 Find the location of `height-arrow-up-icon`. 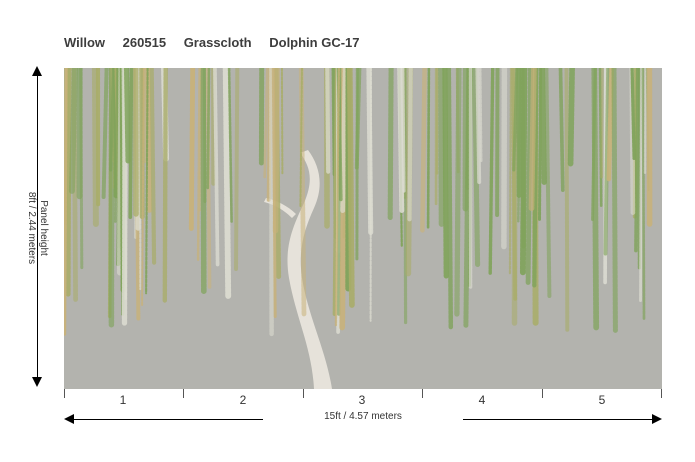

height-arrow-up-icon is located at coordinates (37, 71).